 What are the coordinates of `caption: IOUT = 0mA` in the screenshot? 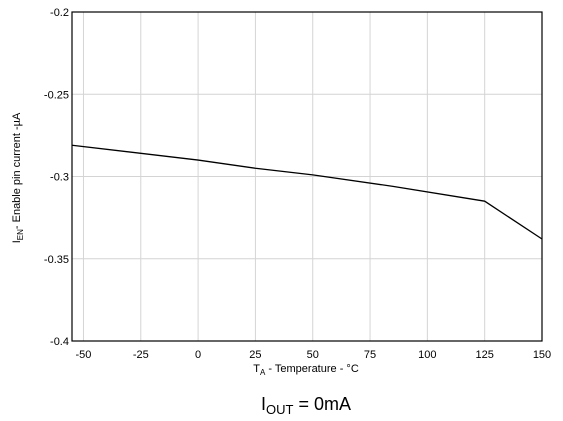 It's located at (306, 405).